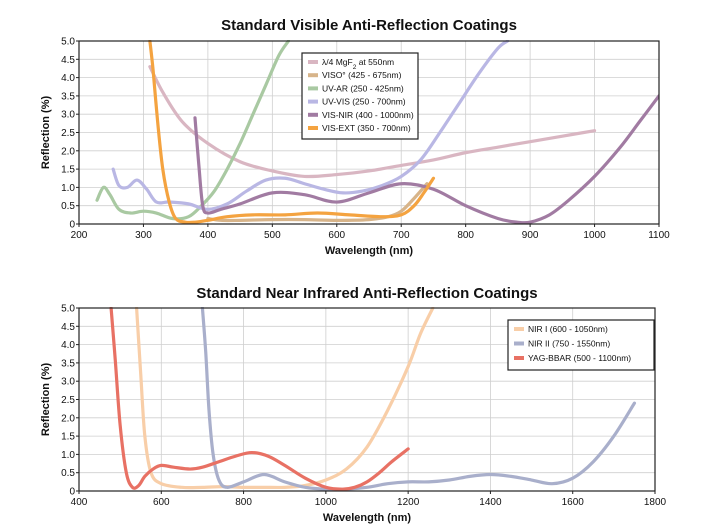  I want to click on legend-label-main: UV-VIS (250 - 700nm), so click(364, 102).